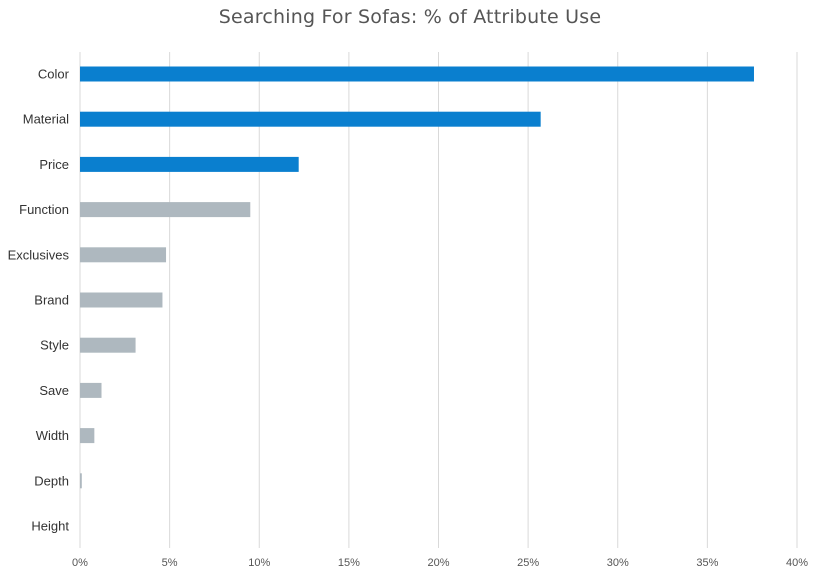 Image resolution: width=820 pixels, height=574 pixels. What do you see at coordinates (528, 563) in the screenshot?
I see `x-tick-label: 25%` at bounding box center [528, 563].